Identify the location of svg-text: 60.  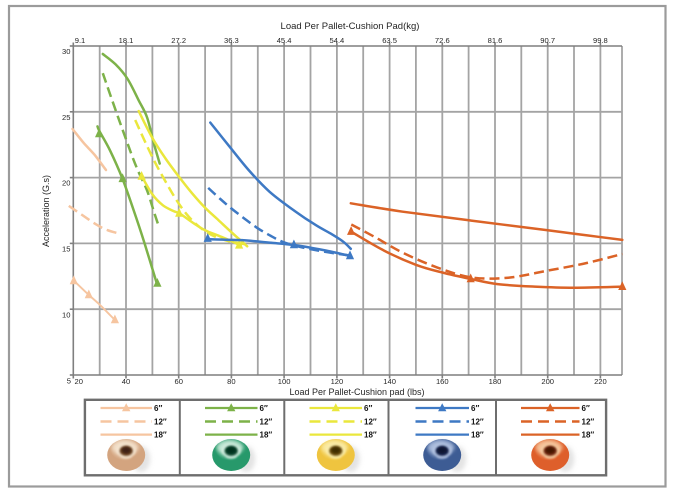
(178, 381).